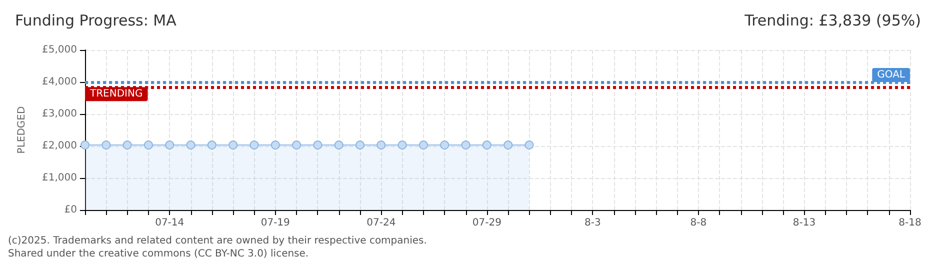  Describe the element at coordinates (217, 241) in the screenshot. I see `text: (c)2025. Trademarks and related content are owned by their respective companies.` at that location.